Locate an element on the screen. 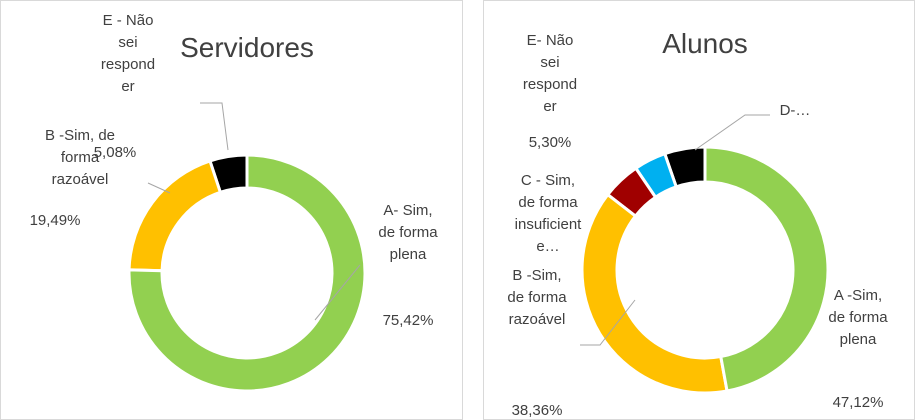 This screenshot has height=420, width=915. value-label: 5,30% is located at coordinates (550, 142).